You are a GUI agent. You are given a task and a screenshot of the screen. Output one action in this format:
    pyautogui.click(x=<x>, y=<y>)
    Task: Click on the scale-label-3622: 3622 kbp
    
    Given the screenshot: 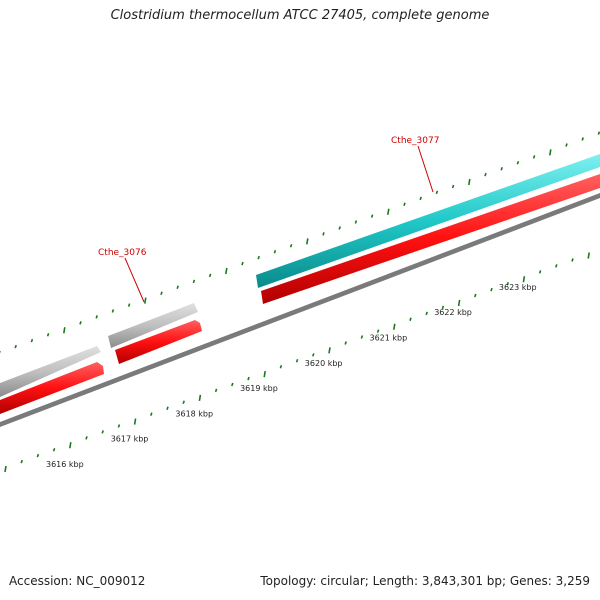 What is the action you would take?
    pyautogui.click(x=453, y=312)
    